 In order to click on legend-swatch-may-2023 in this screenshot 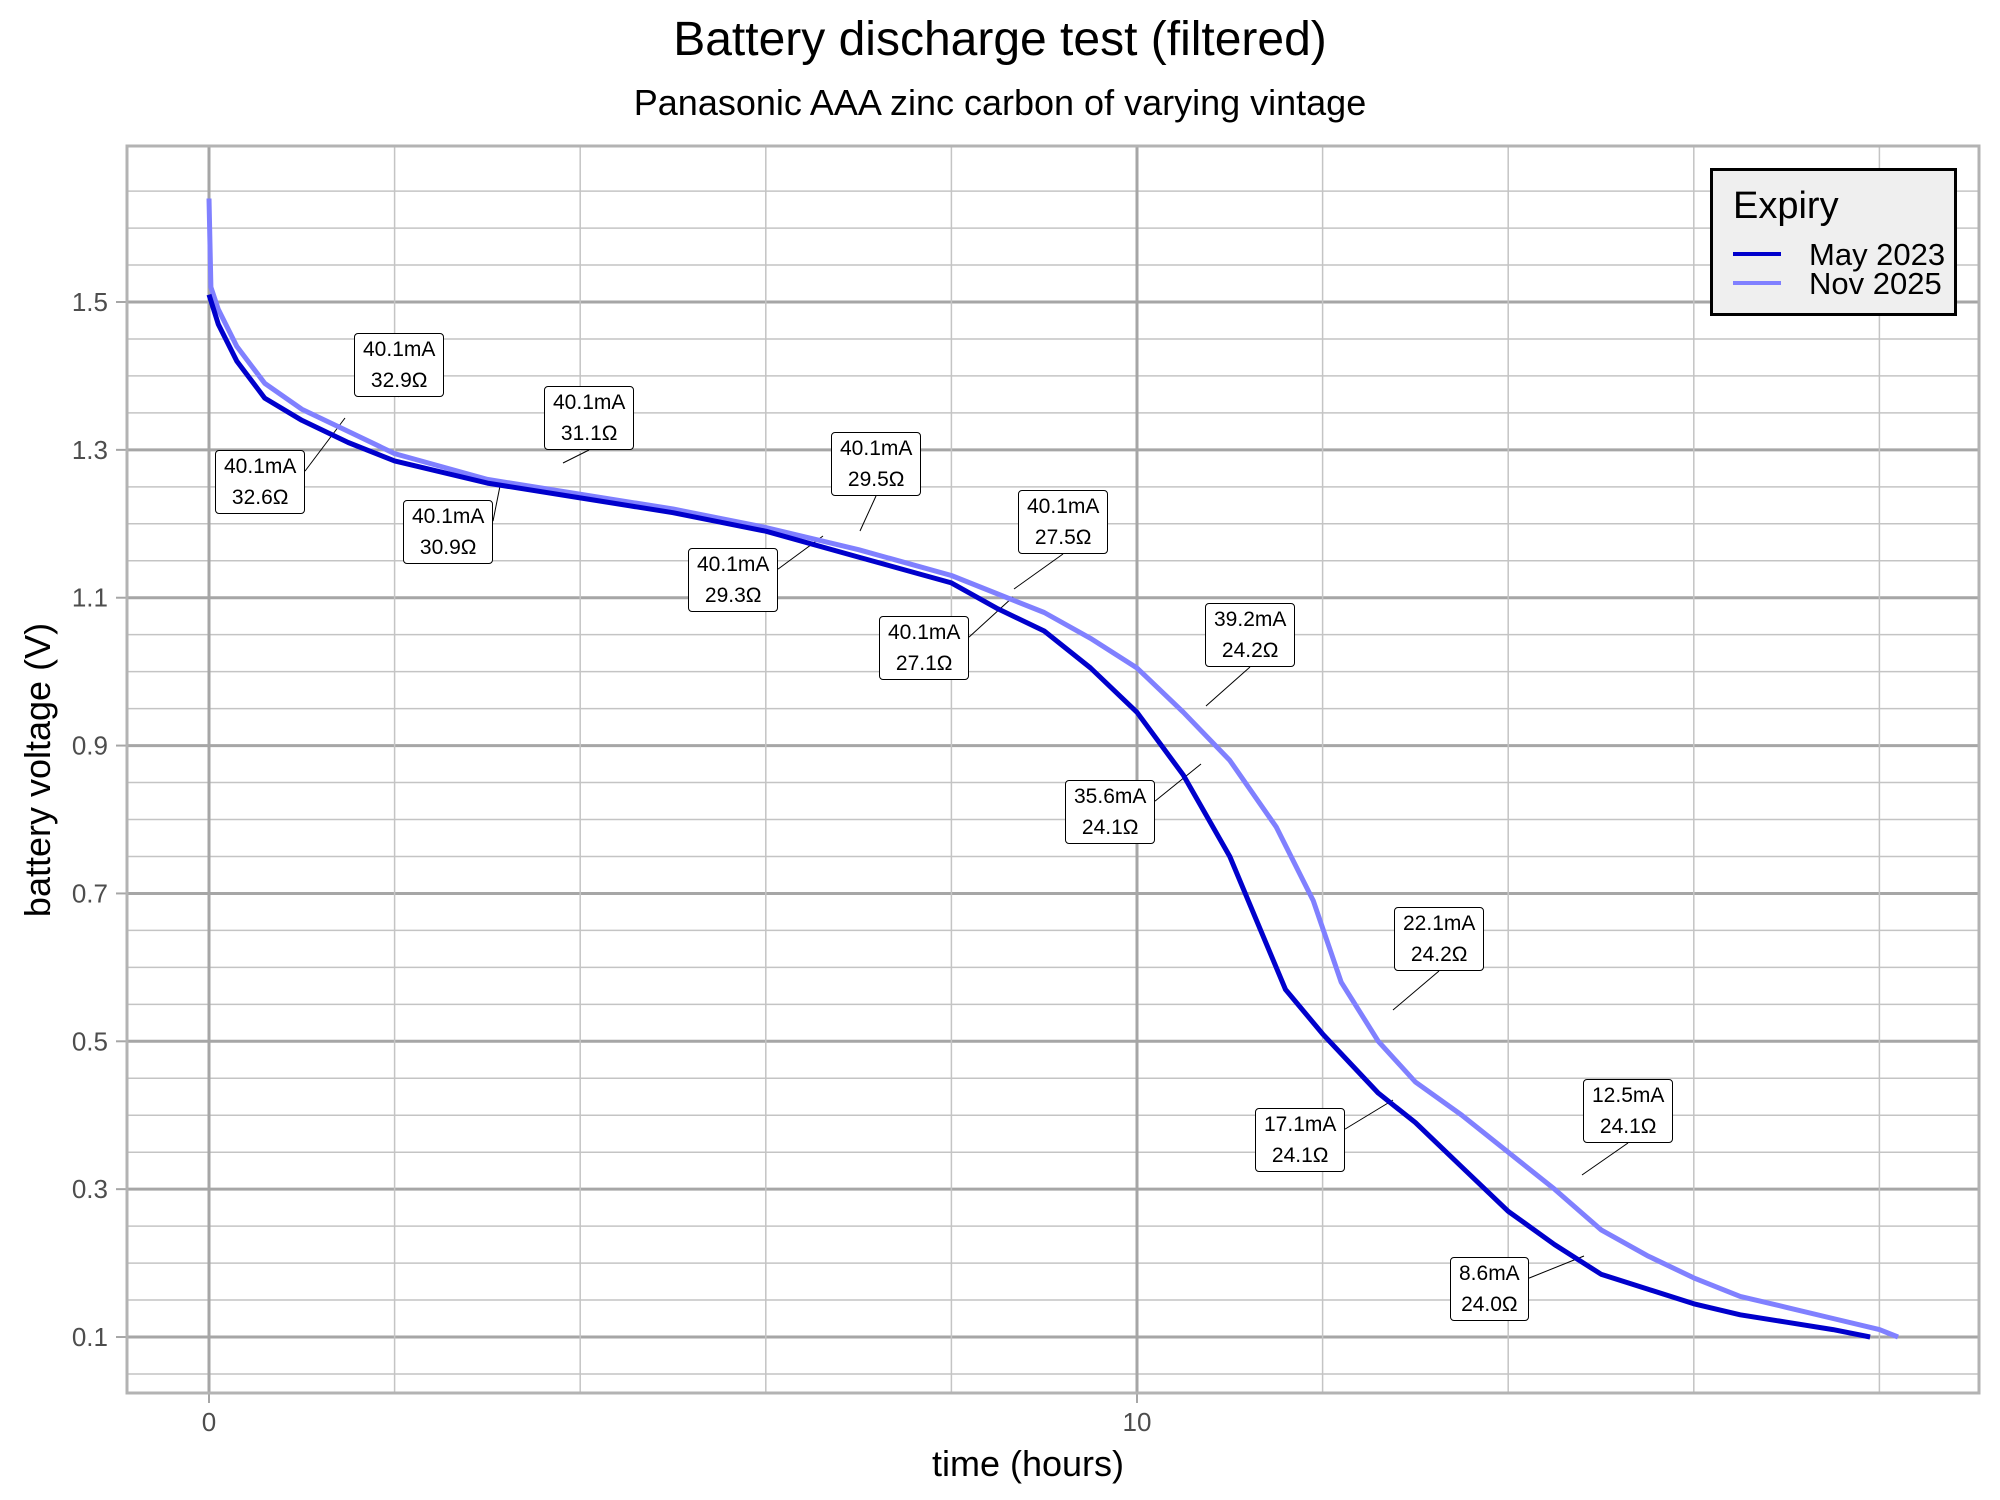, I will do `click(1757, 254)`.